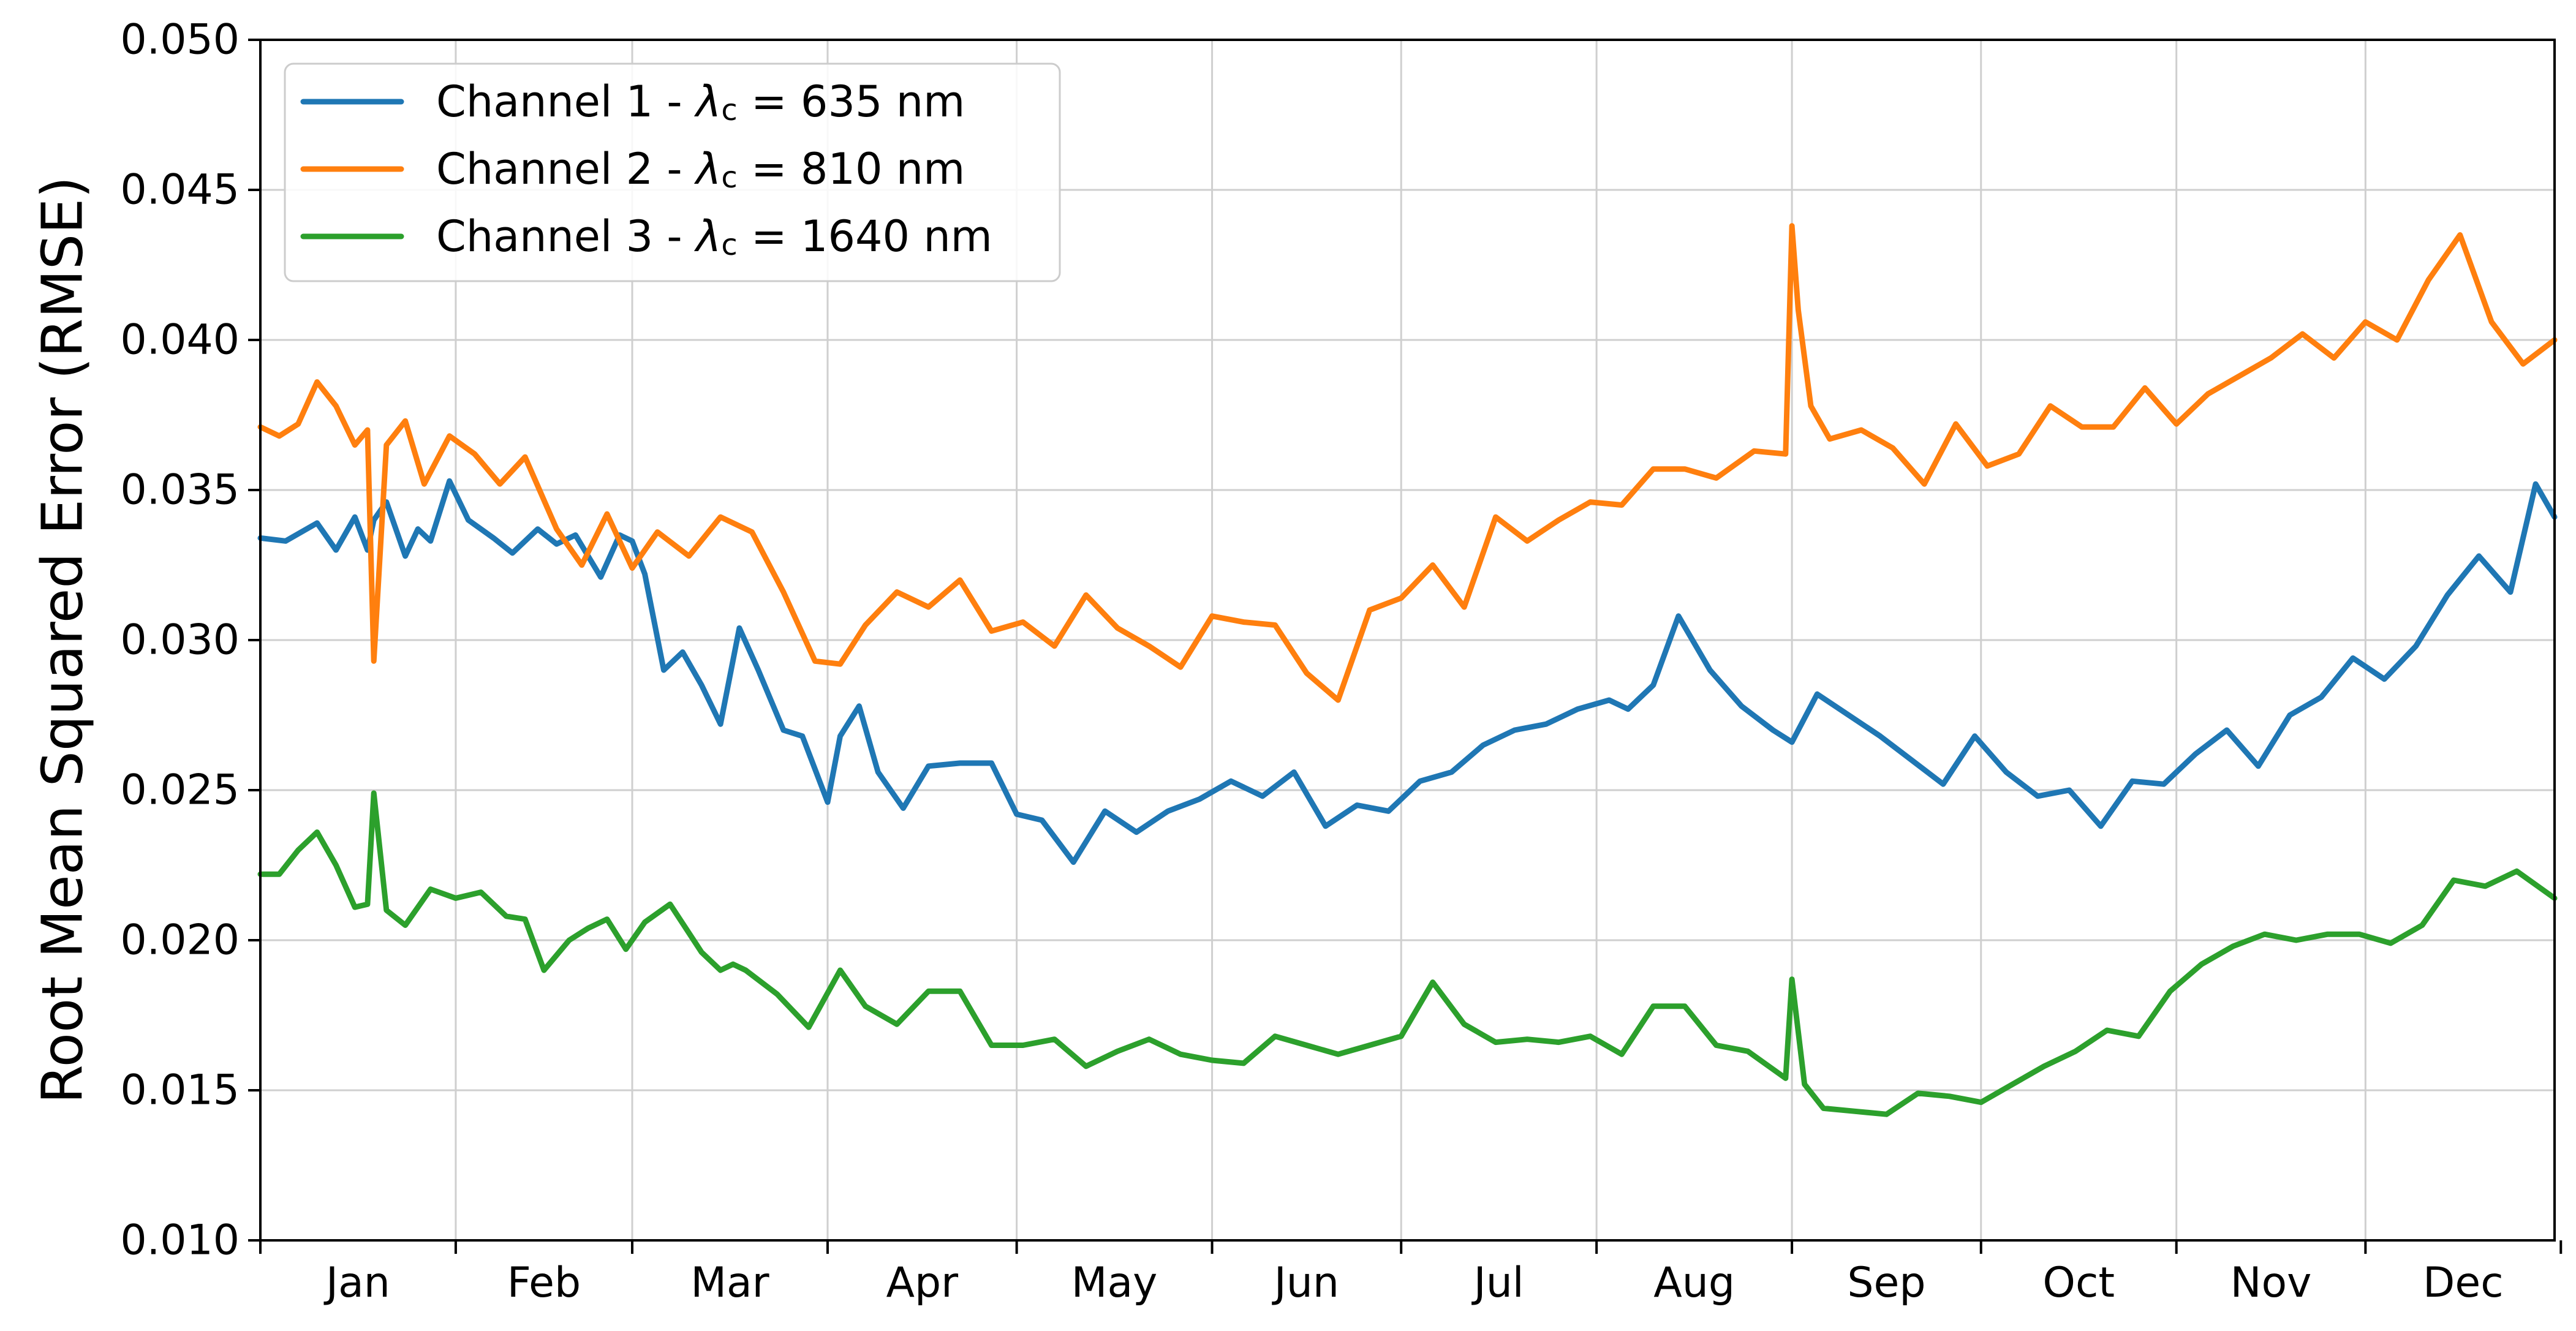  Describe the element at coordinates (2271, 1283) in the screenshot. I see `x-tick-label: Nov` at that location.